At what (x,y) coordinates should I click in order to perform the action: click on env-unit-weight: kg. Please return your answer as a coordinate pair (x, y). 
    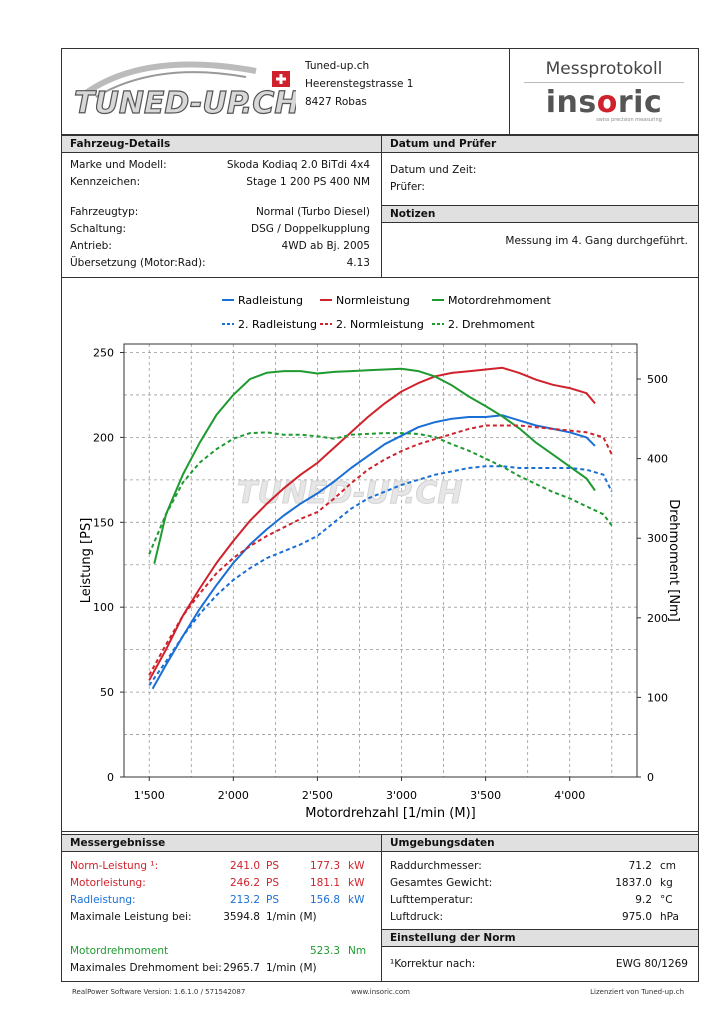
    Looking at the image, I should click on (666, 883).